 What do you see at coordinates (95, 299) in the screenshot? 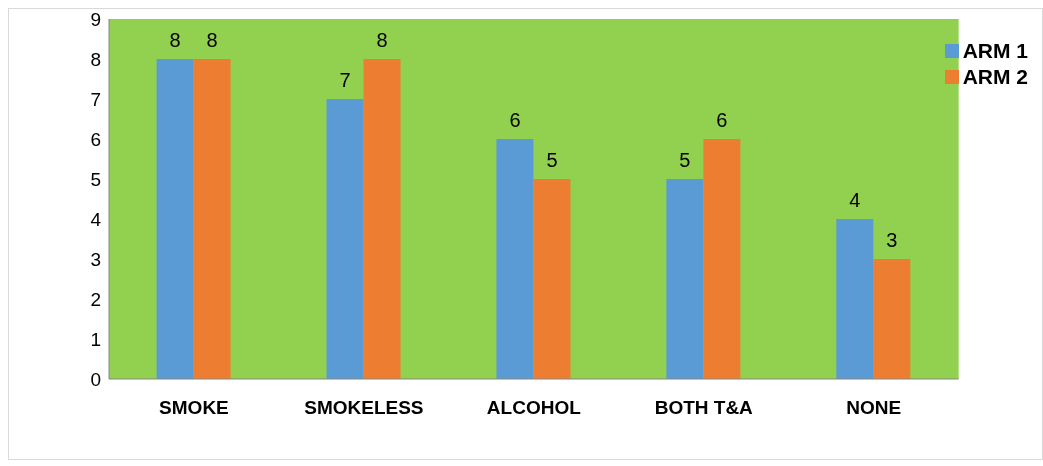
I see `y-tick-label: 2` at bounding box center [95, 299].